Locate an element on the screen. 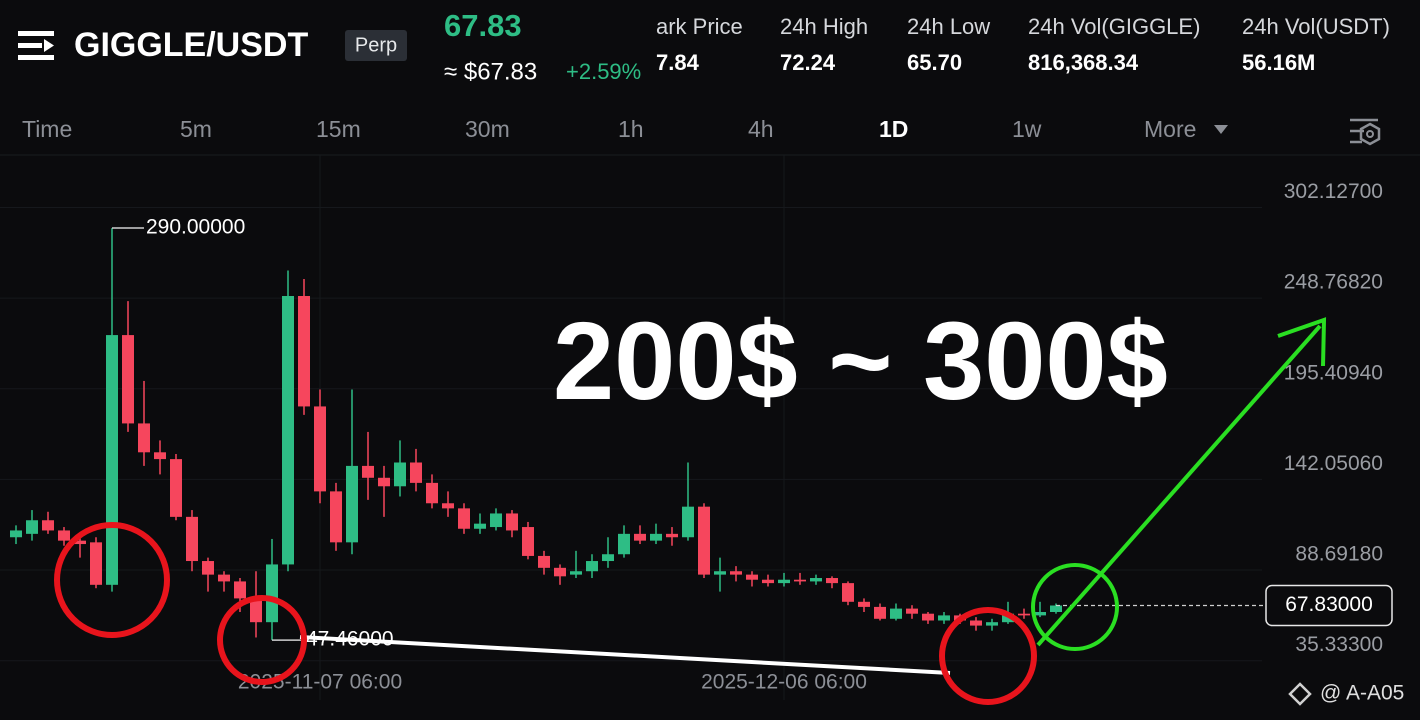  stat-value: 816,368.34 is located at coordinates (1083, 62).